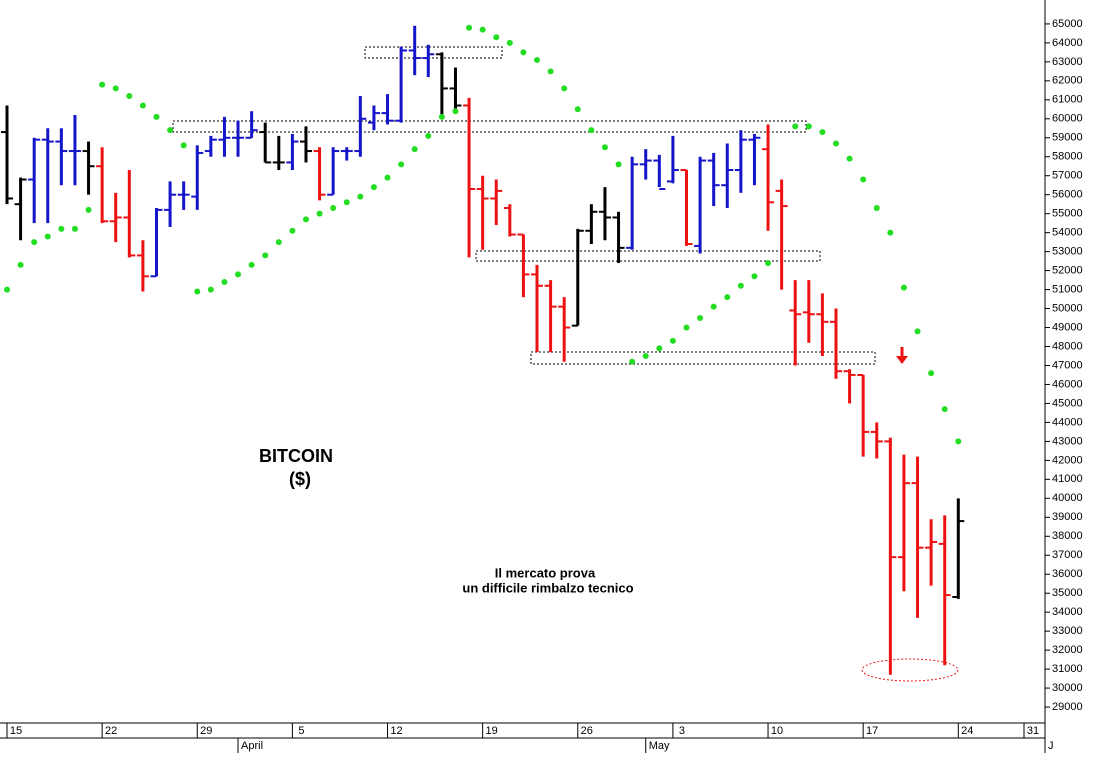 The image size is (1096, 758). I want to click on y-tick-label: 33000, so click(1067, 631).